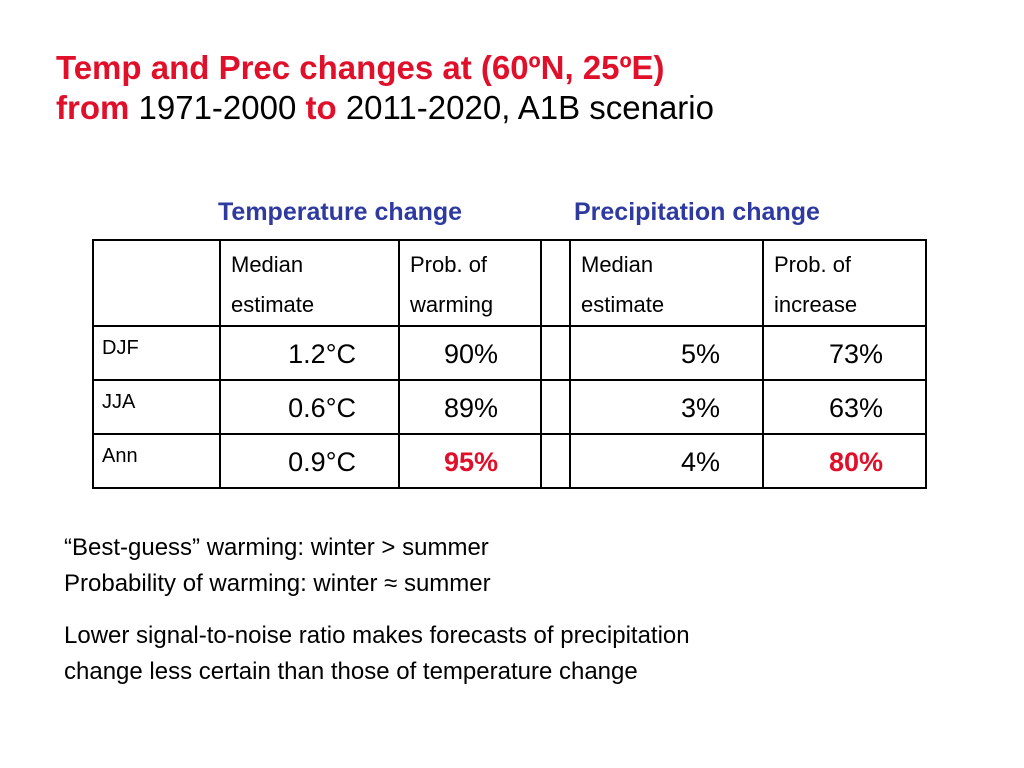 The image size is (1024, 768). What do you see at coordinates (119, 402) in the screenshot?
I see `row-label: JJA` at bounding box center [119, 402].